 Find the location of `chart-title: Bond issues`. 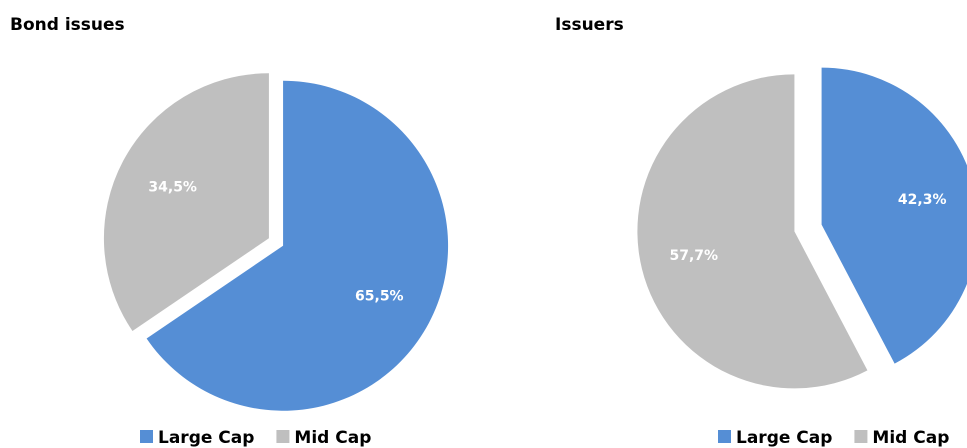

chart-title: Bond issues is located at coordinates (67, 25).